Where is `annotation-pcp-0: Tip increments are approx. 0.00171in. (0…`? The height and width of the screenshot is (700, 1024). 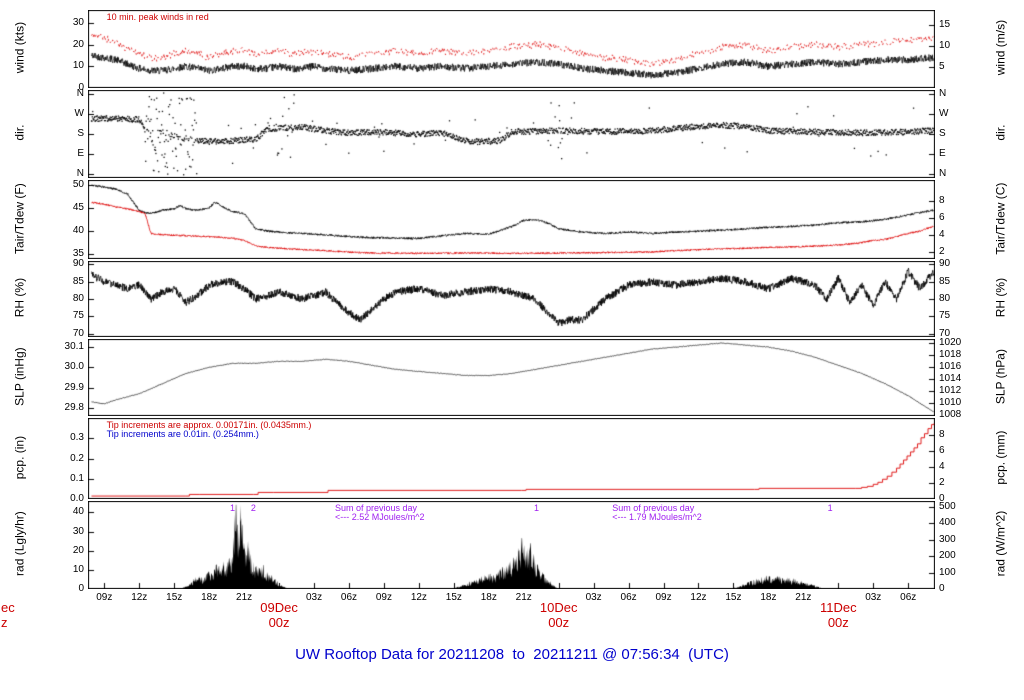
annotation-pcp-0: Tip increments are approx. 0.00171in. (0… is located at coordinates (209, 425).